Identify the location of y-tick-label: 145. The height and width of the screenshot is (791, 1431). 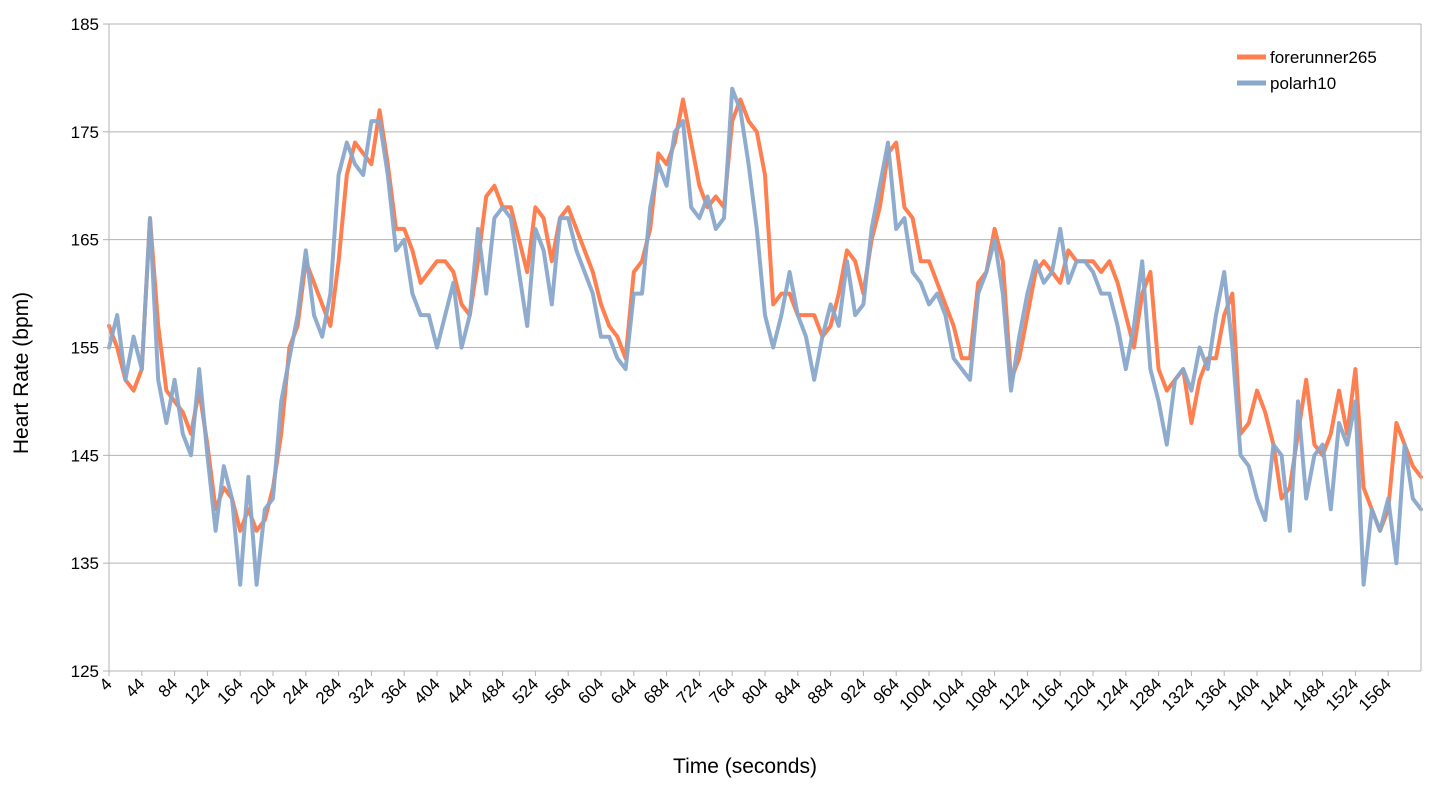
(85, 455).